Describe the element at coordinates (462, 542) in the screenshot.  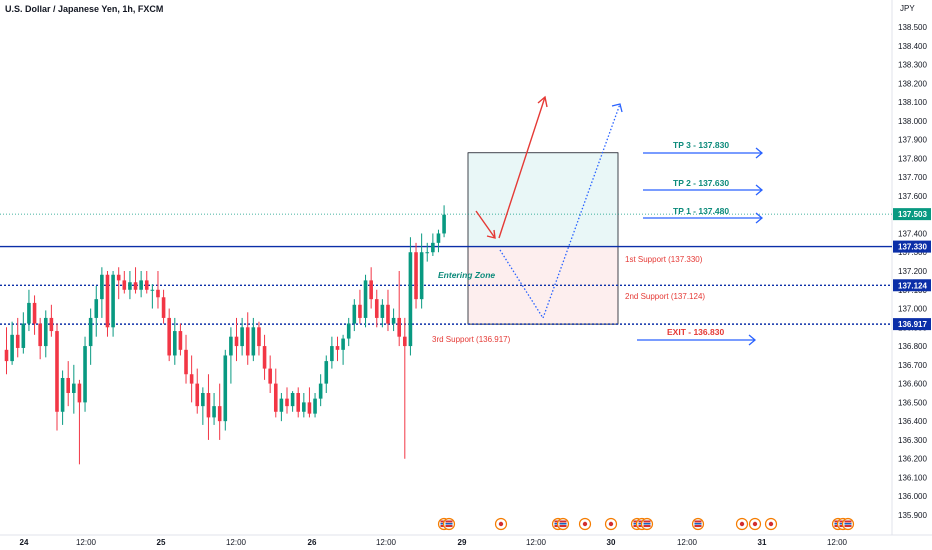
I see `x-tick-label: 29` at that location.